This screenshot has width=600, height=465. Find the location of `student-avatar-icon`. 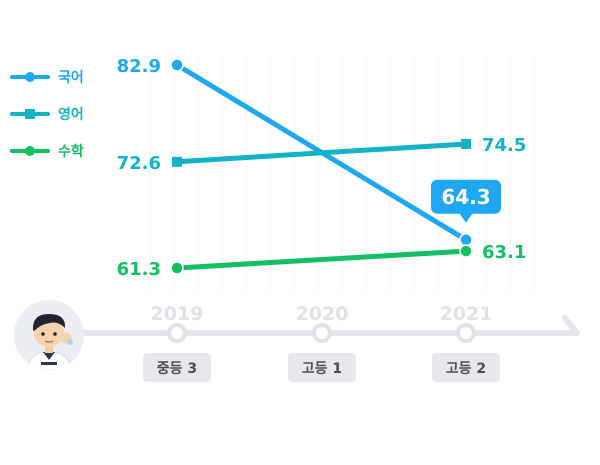

student-avatar-icon is located at coordinates (49, 335).